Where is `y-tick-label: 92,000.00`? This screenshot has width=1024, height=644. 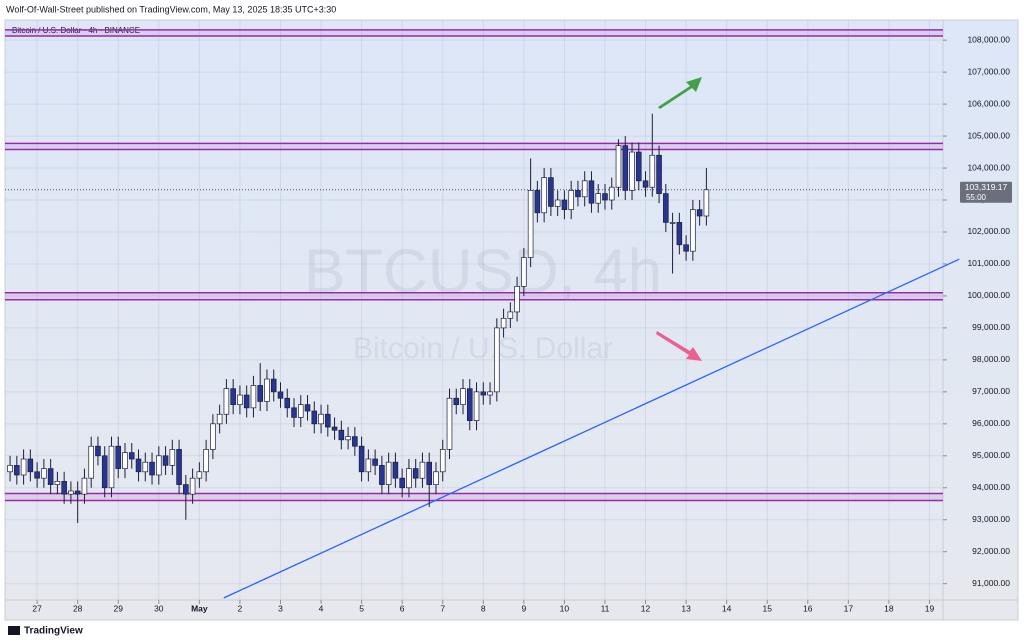 y-tick-label: 92,000.00 is located at coordinates (991, 551).